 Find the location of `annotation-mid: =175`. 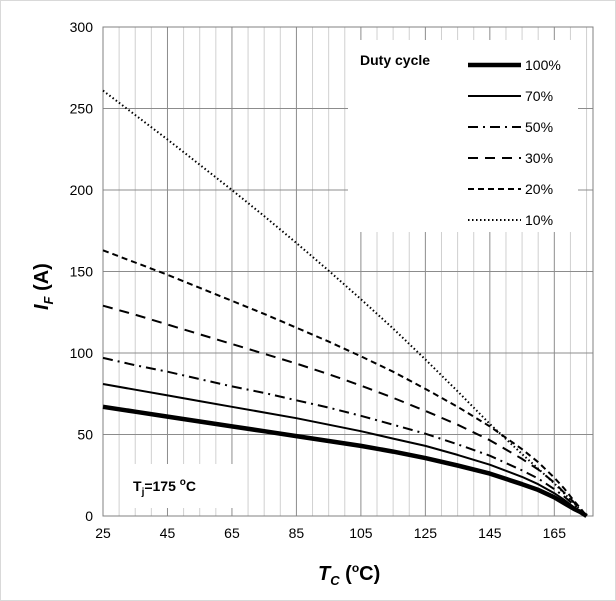

annotation-mid: =175 is located at coordinates (161, 486).